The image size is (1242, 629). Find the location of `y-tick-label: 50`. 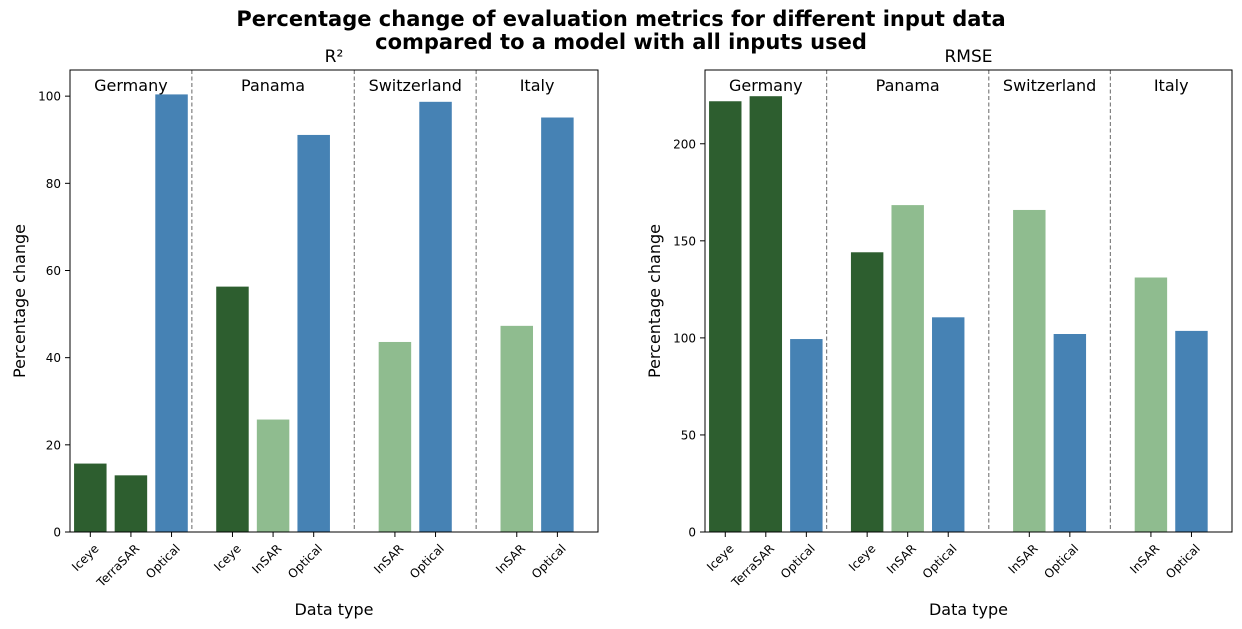

y-tick-label: 50 is located at coordinates (688, 435).